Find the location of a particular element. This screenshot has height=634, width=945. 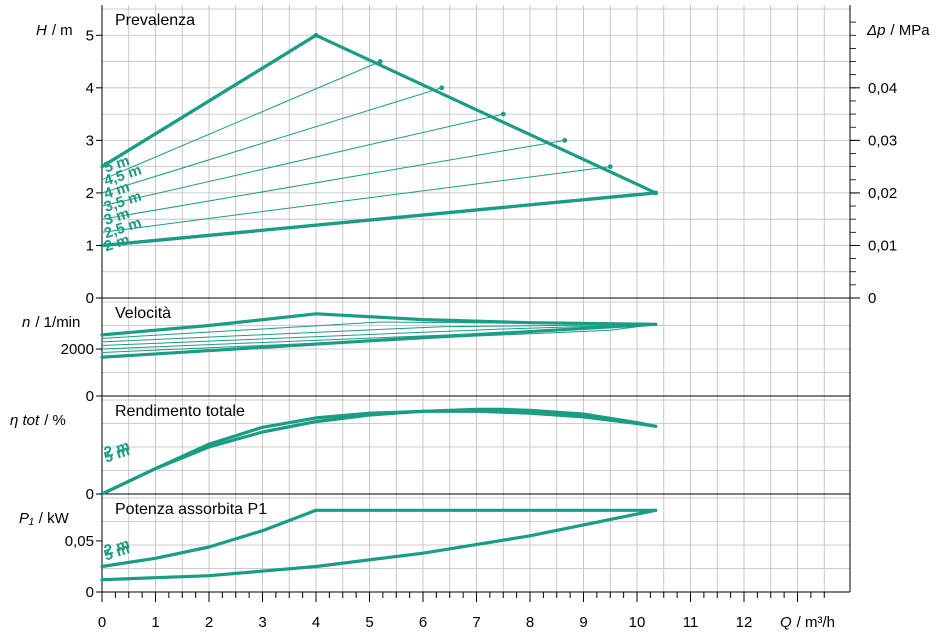

xtick-label: 1 is located at coordinates (155, 622).